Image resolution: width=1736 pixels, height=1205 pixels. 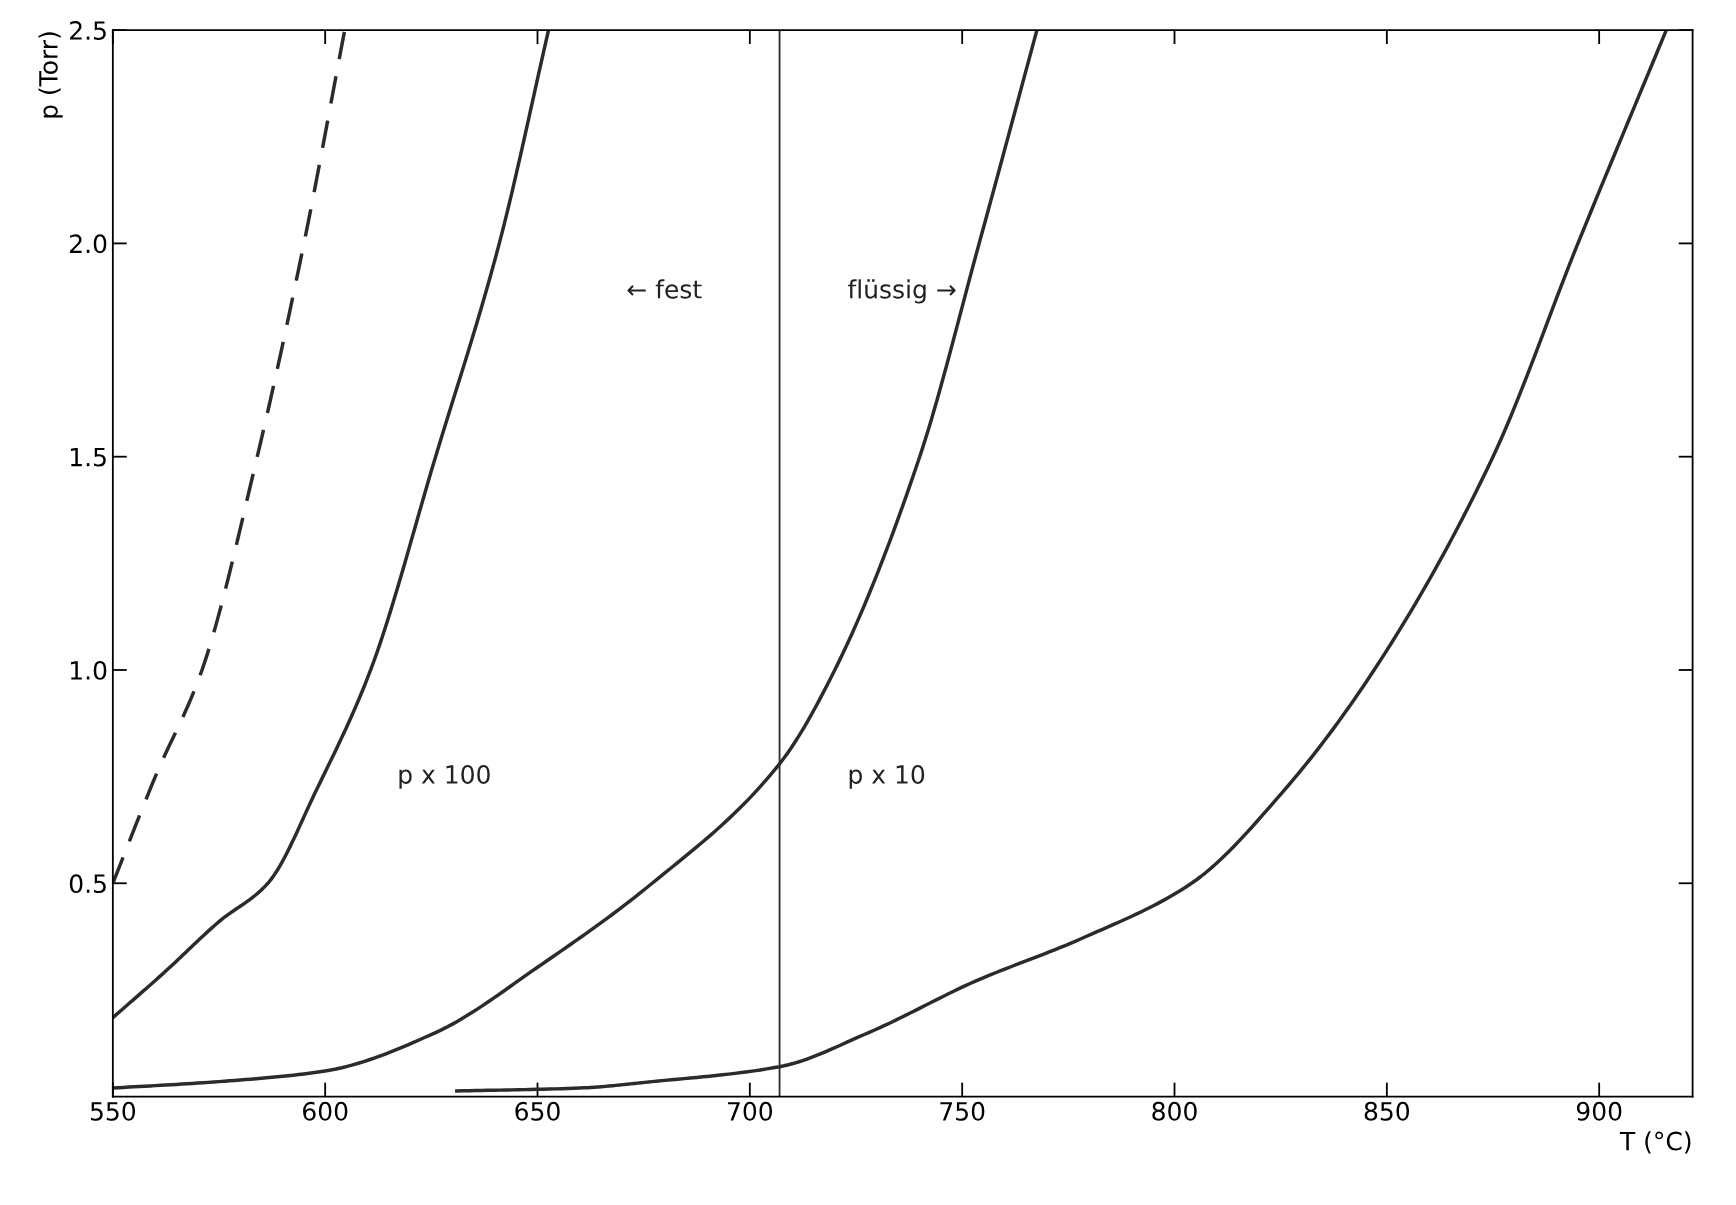 What do you see at coordinates (664, 289) in the screenshot?
I see `annotation: ← fest` at bounding box center [664, 289].